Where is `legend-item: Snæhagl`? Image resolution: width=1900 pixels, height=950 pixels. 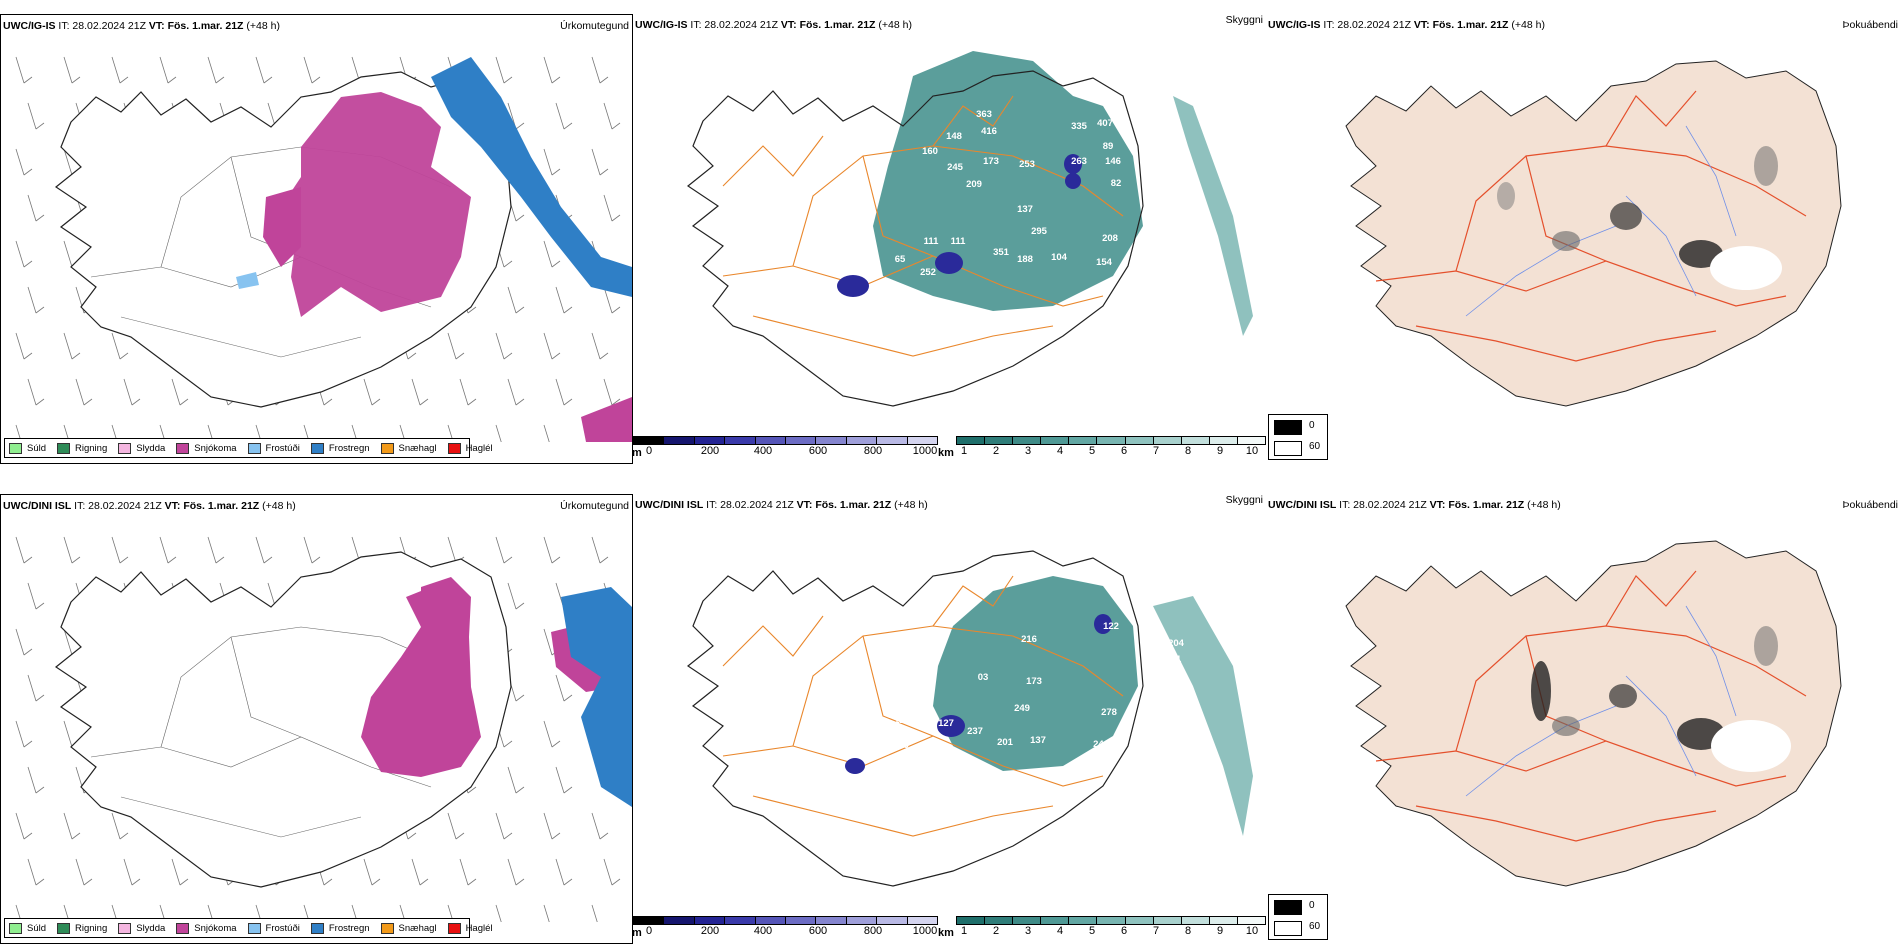
legend-item: Snæhagl is located at coordinates (408, 928).